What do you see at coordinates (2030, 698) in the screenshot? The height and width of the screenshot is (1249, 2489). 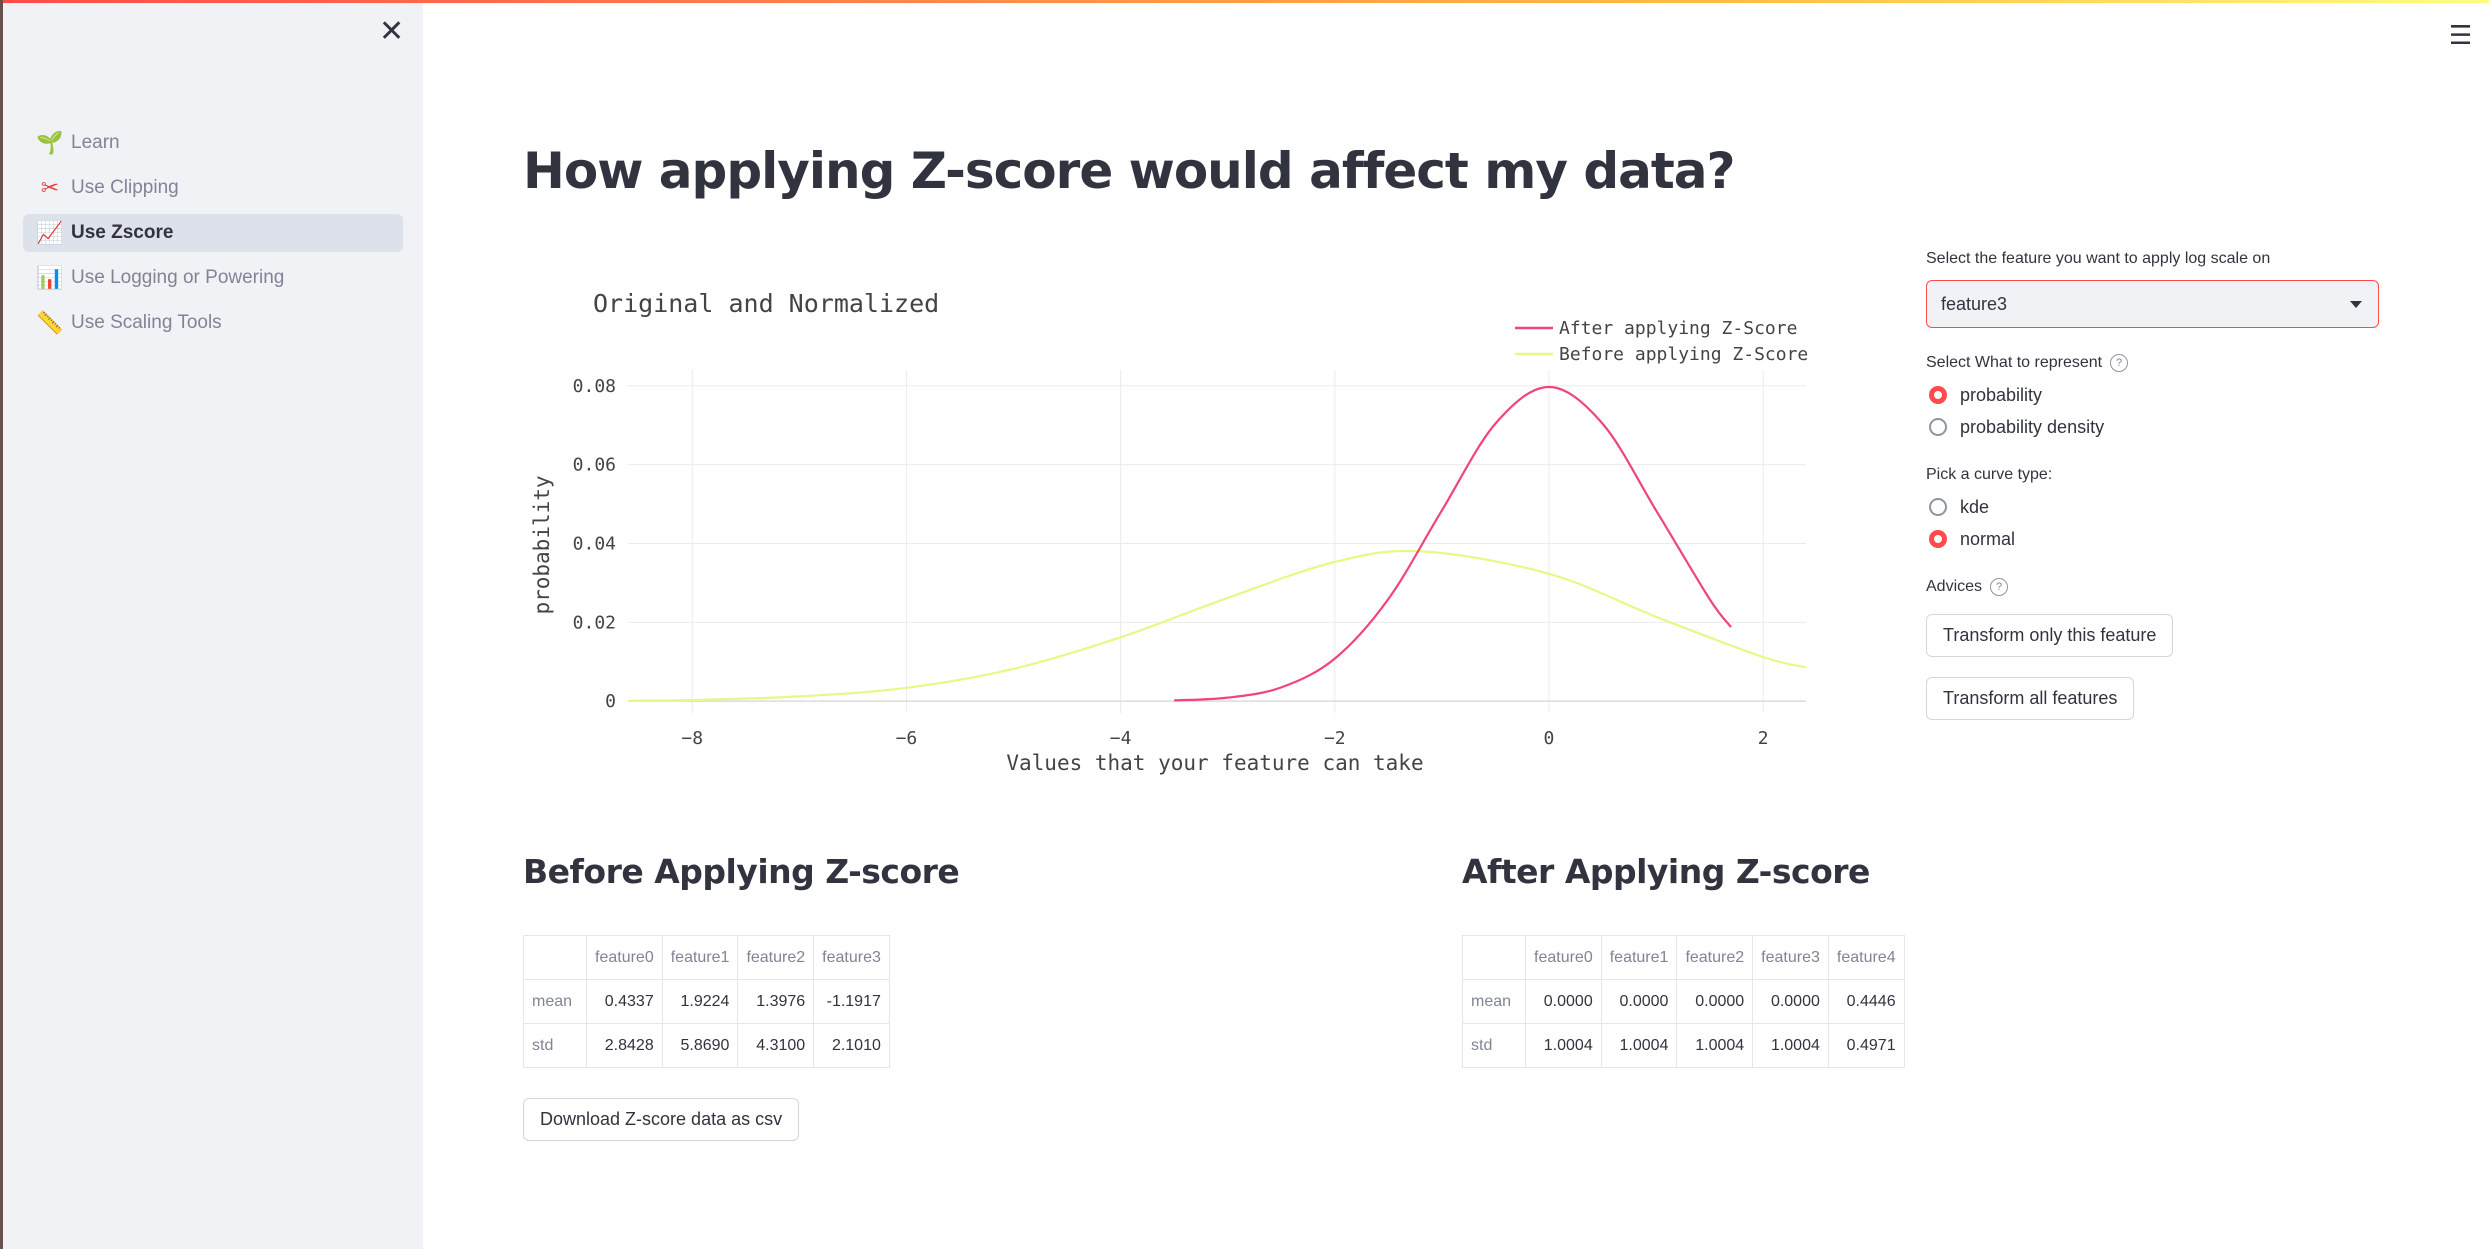 I see `transform-all-button: Transform all features` at bounding box center [2030, 698].